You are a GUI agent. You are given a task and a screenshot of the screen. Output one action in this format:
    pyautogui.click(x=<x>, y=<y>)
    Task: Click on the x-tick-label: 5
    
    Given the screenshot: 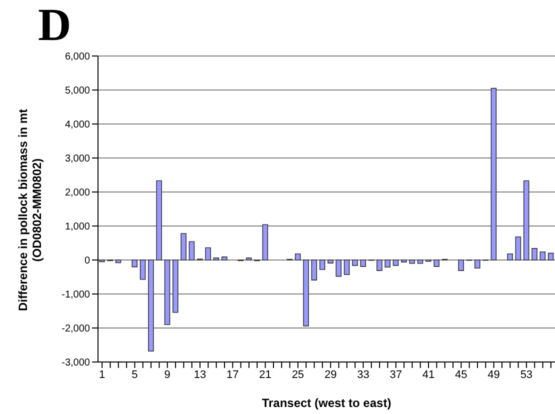 What is the action you would take?
    pyautogui.click(x=135, y=374)
    